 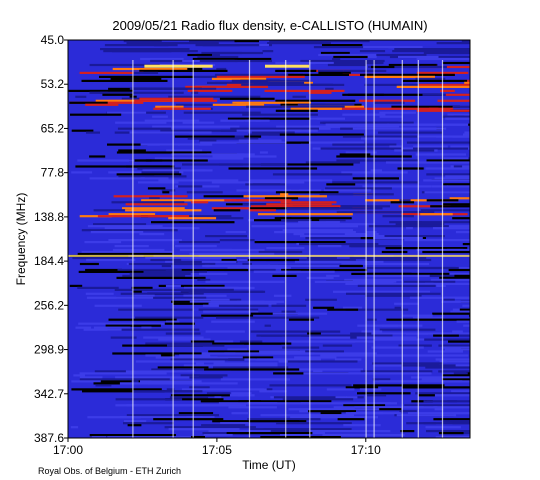 What do you see at coordinates (217, 447) in the screenshot?
I see `x-axis: 17:00 17:05 17:10` at bounding box center [217, 447].